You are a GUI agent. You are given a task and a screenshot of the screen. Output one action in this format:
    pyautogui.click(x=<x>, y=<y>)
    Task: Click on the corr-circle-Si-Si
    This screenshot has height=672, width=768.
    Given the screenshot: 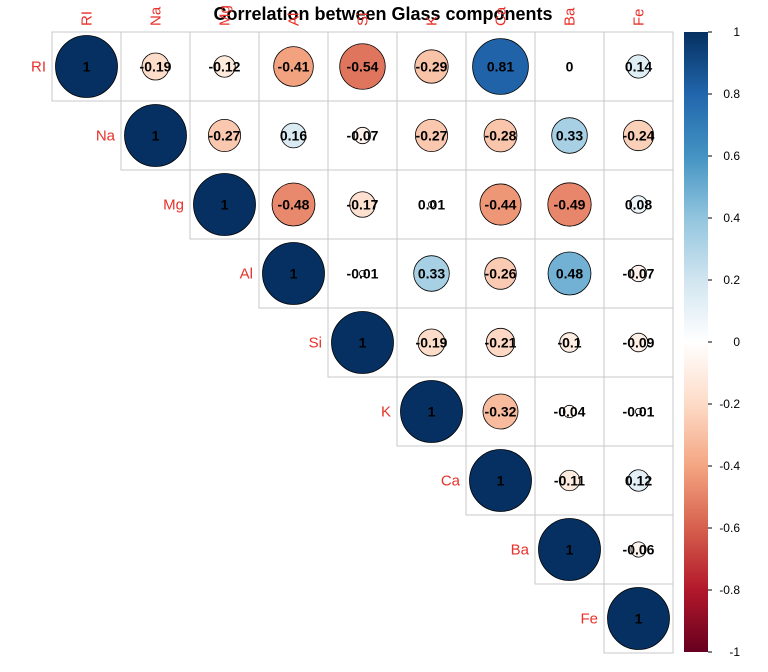 What is the action you would take?
    pyautogui.click(x=362, y=342)
    